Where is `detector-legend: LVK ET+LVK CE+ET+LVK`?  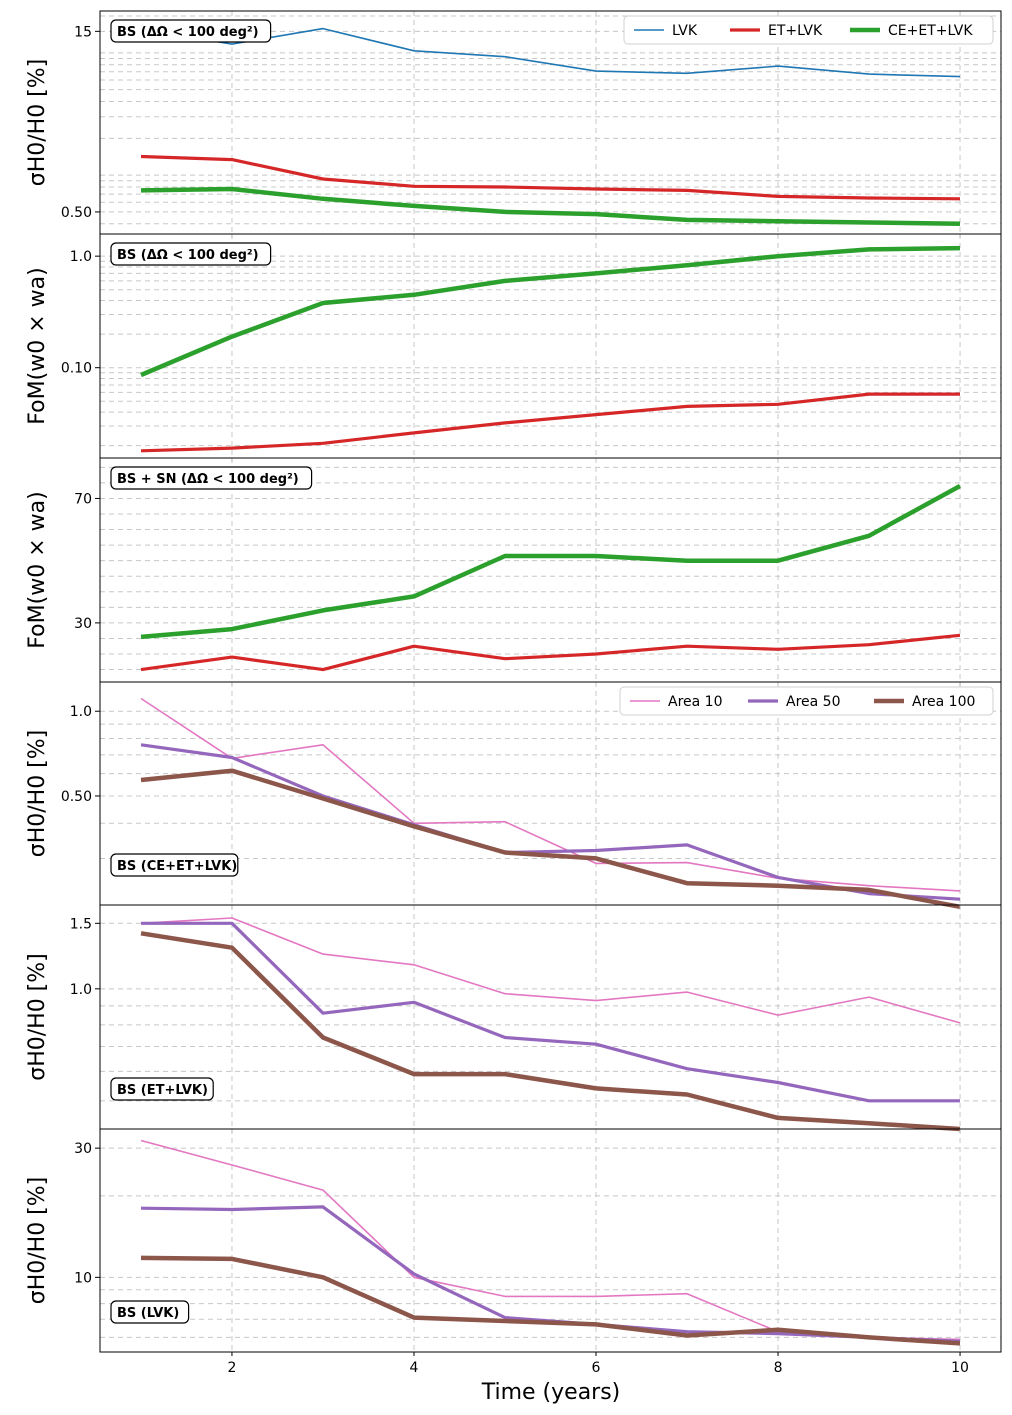 detector-legend: LVK ET+LVK CE+ET+LVK is located at coordinates (808, 30).